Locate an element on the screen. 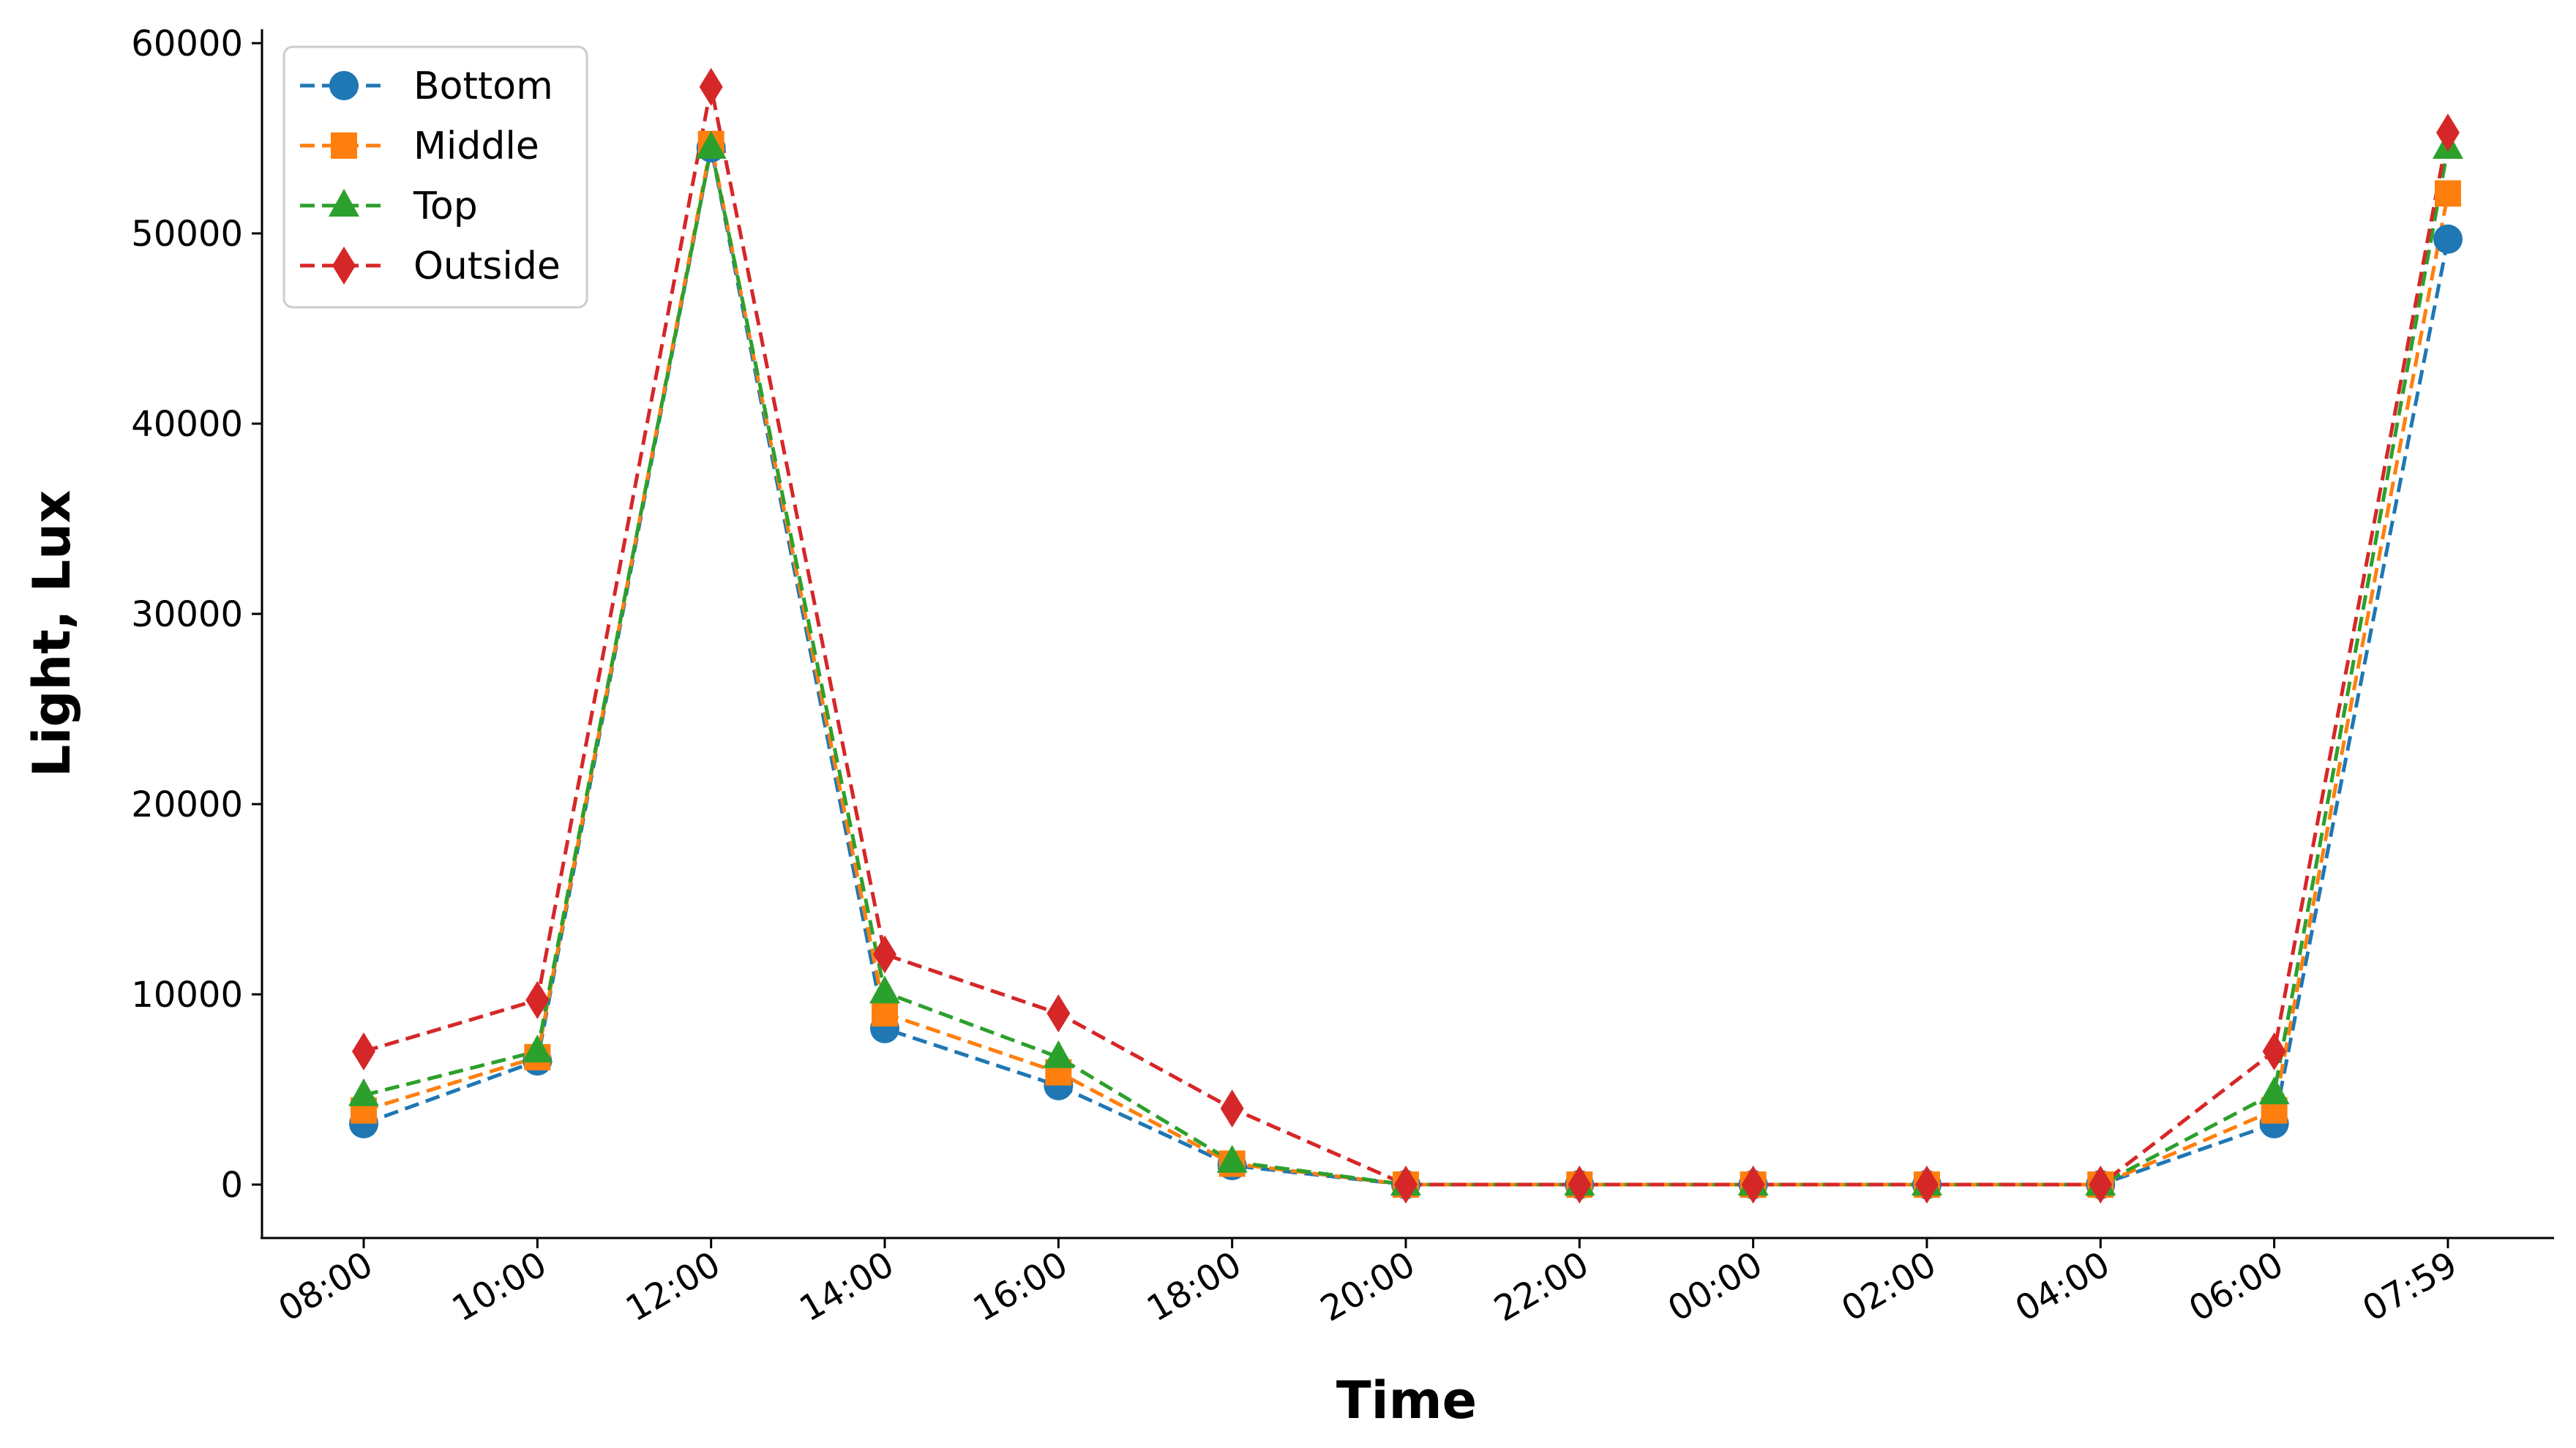  y-tick-label: 20000 is located at coordinates (187, 805).